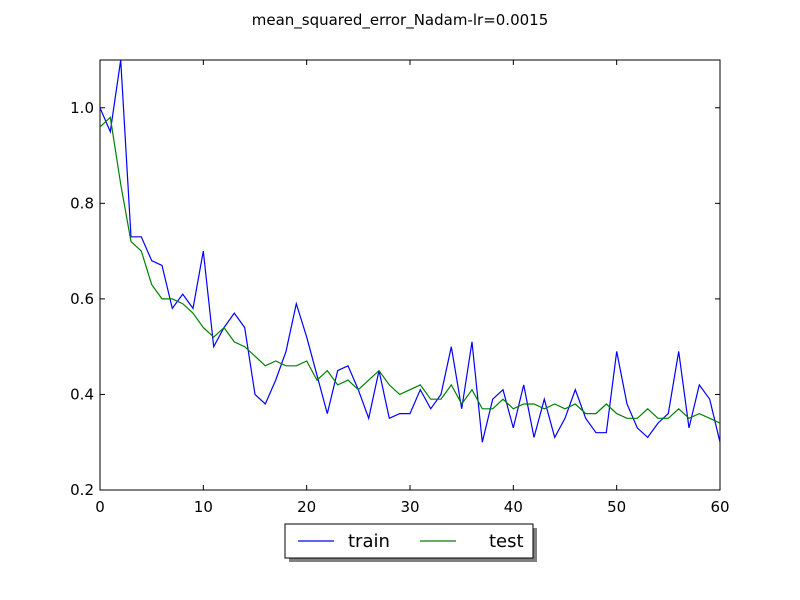  I want to click on x-tick-label: 60, so click(719, 507).